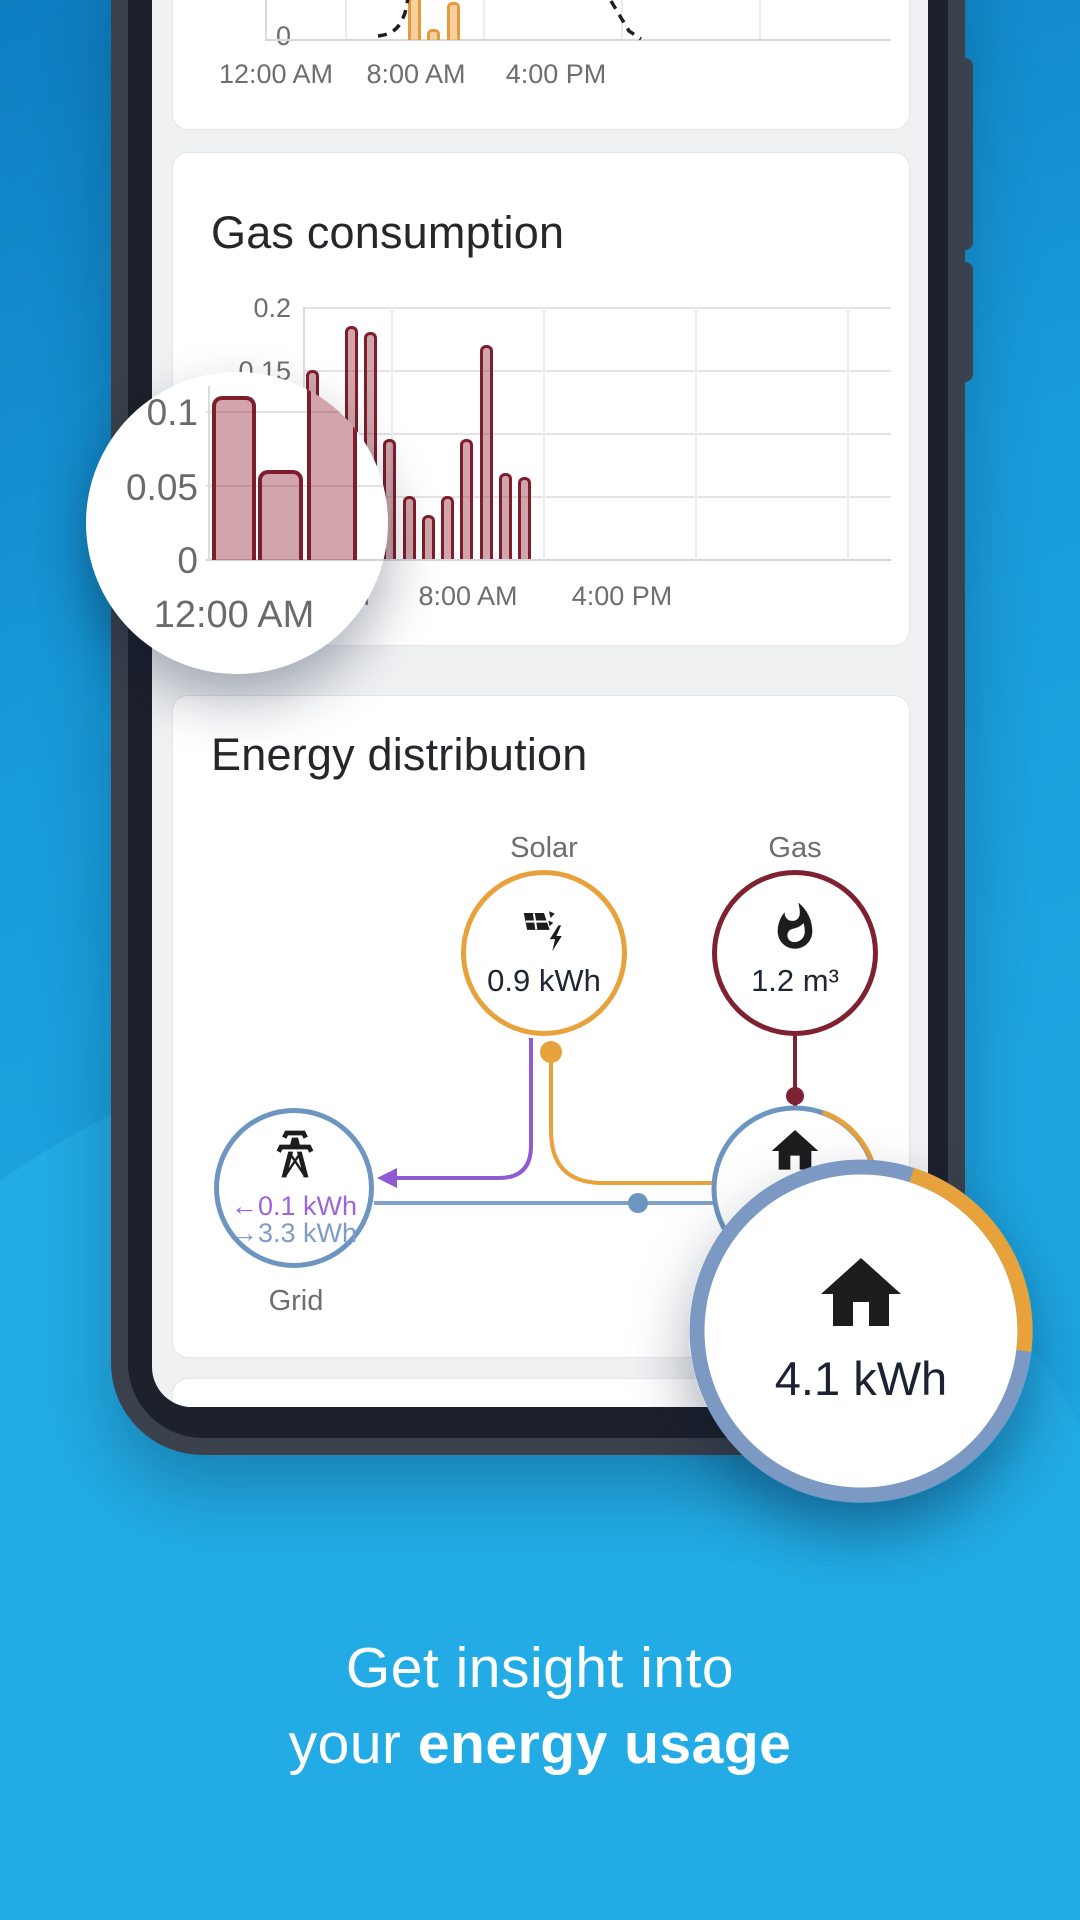 This screenshot has width=1080, height=1920. Describe the element at coordinates (161, 487) in the screenshot. I see `magnified-y-label: 0.05` at that location.